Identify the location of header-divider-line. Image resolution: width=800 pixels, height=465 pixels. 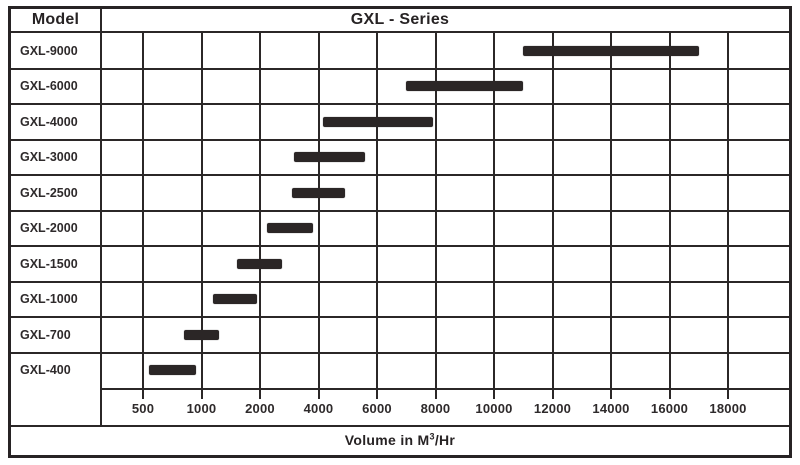
(400, 32).